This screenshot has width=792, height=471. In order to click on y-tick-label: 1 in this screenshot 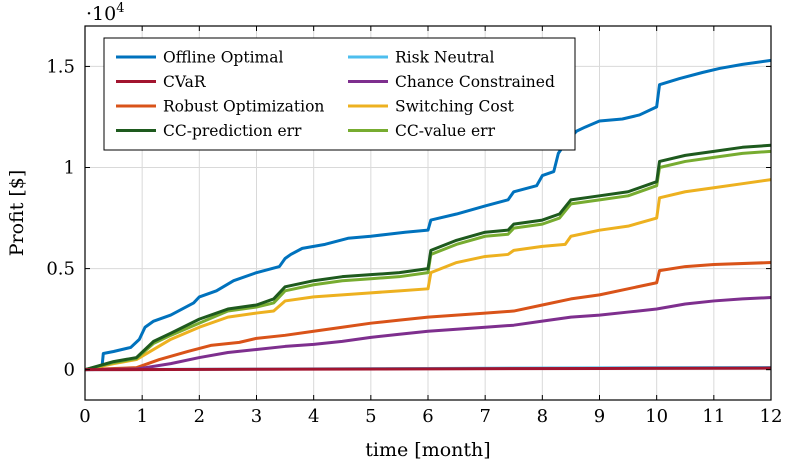, I will do `click(69, 168)`.